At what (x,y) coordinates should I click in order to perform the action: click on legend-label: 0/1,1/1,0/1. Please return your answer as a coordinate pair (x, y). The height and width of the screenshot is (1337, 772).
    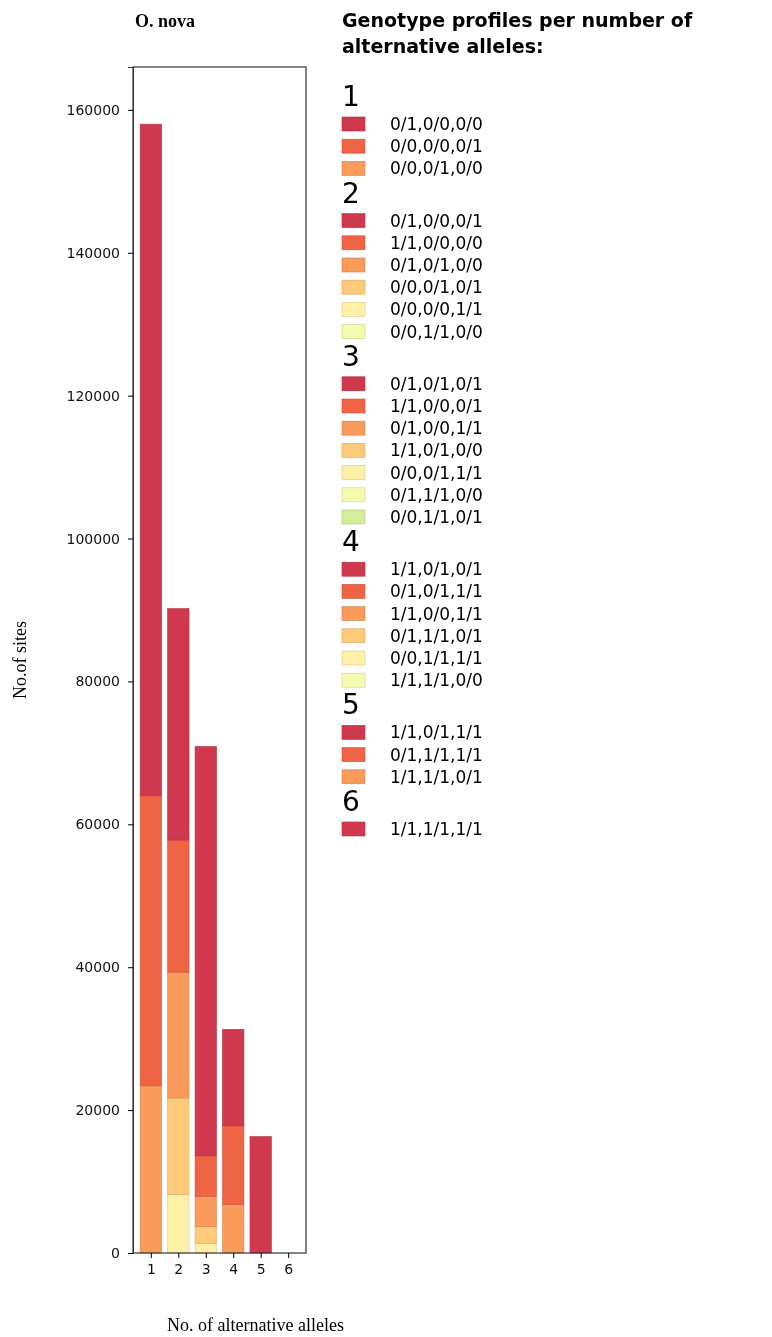
    Looking at the image, I should click on (436, 635).